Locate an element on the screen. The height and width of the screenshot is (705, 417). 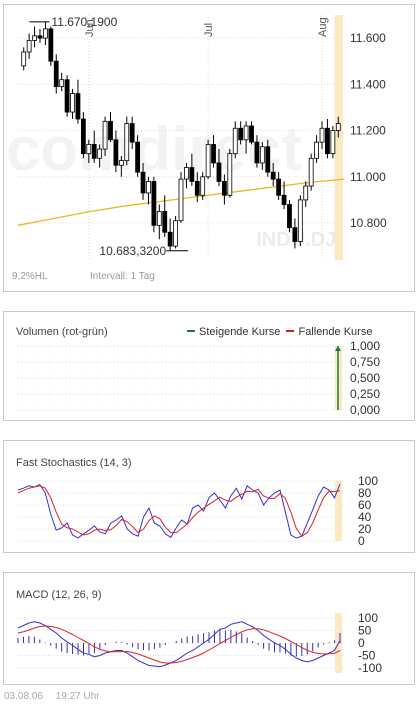
y-tick-label: 50 is located at coordinates (365, 631).